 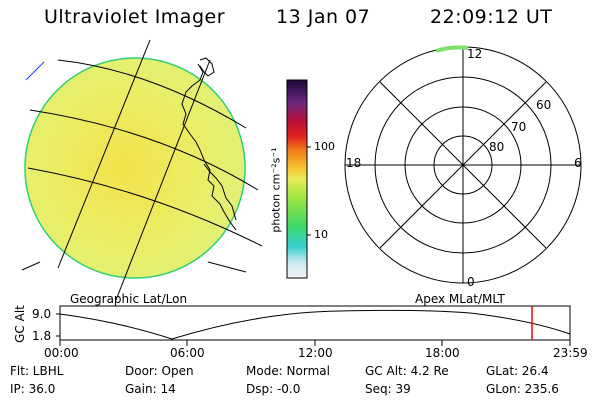 What do you see at coordinates (471, 282) in the screenshot?
I see `mlt-label-bottom: 0` at bounding box center [471, 282].